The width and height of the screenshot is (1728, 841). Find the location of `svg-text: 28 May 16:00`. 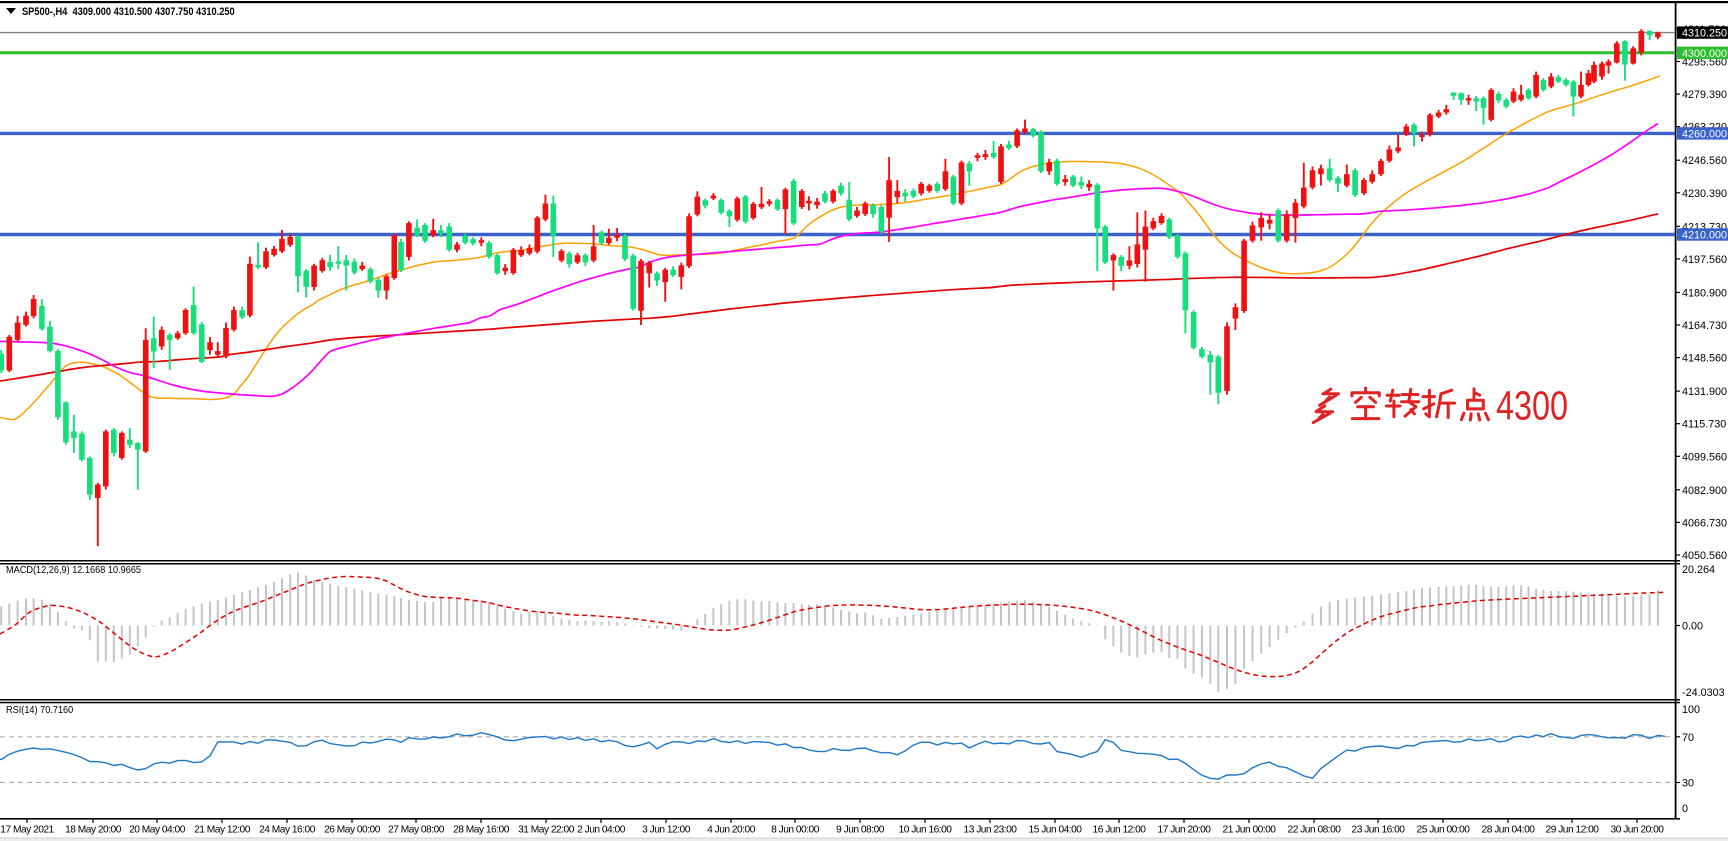

svg-text: 28 May 16:00 is located at coordinates (481, 830).